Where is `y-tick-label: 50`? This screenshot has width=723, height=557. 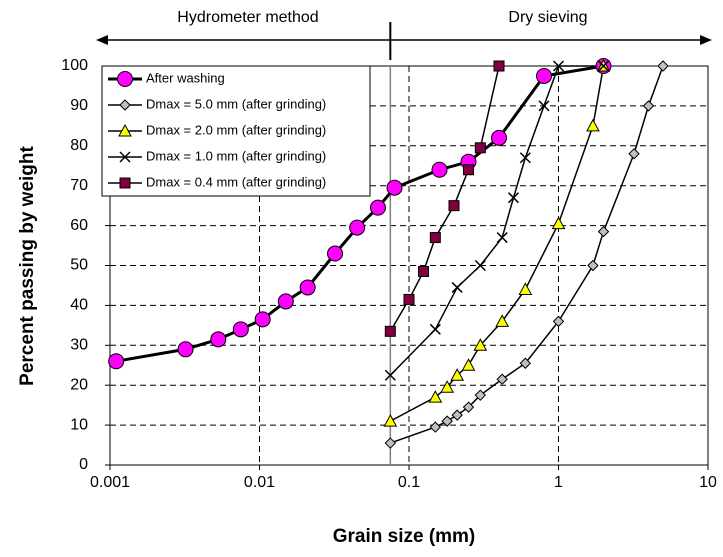 y-tick-label: 50 is located at coordinates (79, 265).